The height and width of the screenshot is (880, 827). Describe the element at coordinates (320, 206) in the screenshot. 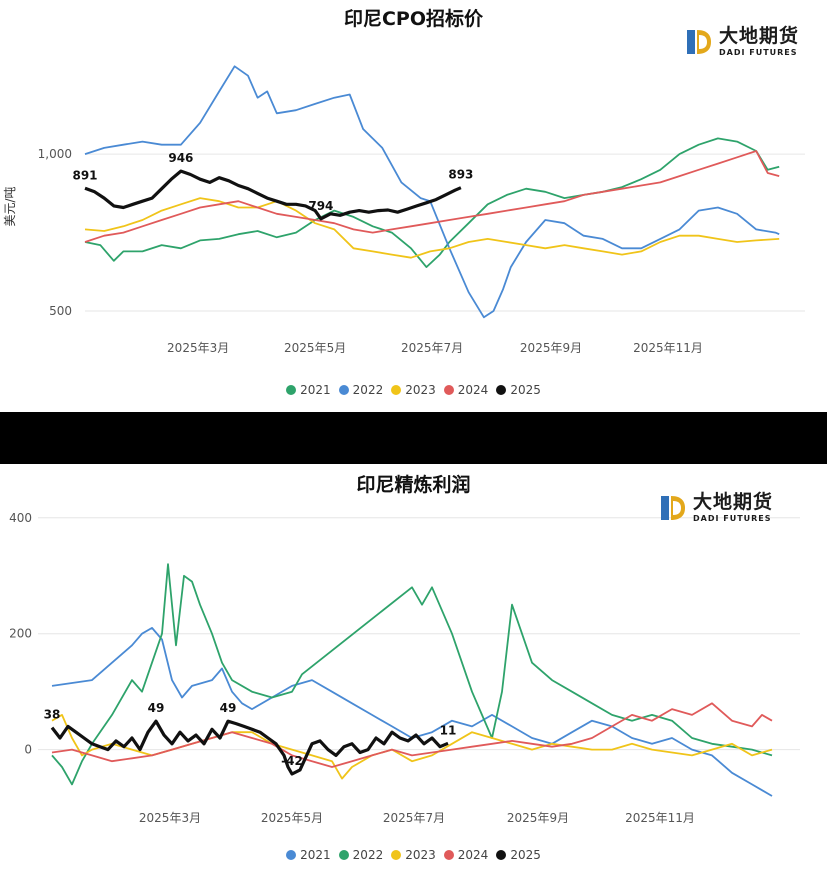

I see `data-label: 794` at that location.